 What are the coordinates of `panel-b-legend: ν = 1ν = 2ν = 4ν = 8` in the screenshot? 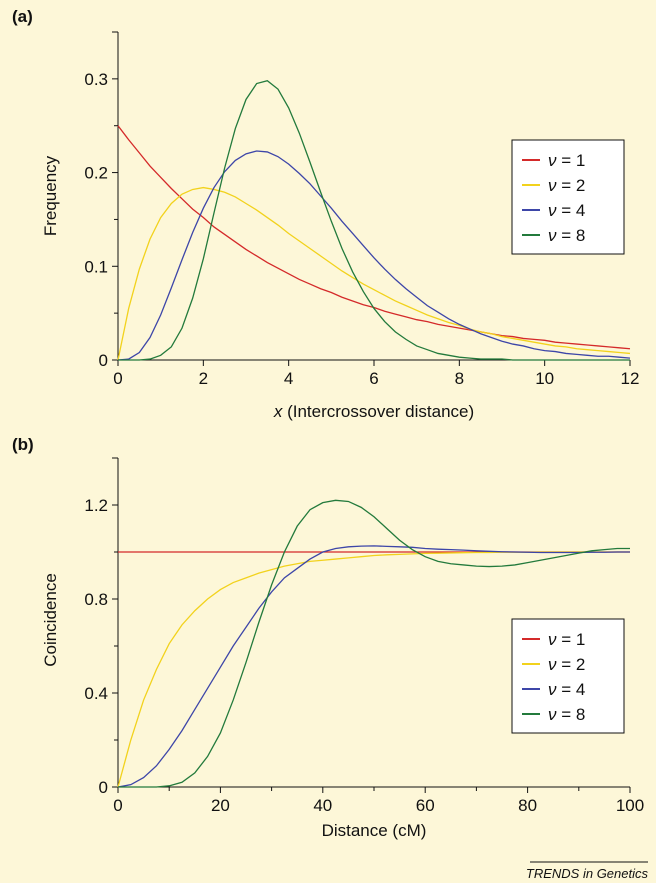 It's located at (568, 676).